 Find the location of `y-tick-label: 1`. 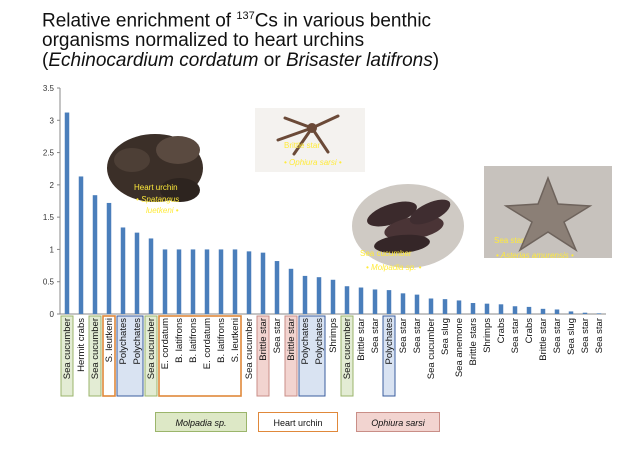

y-tick-label: 1 is located at coordinates (52, 249).